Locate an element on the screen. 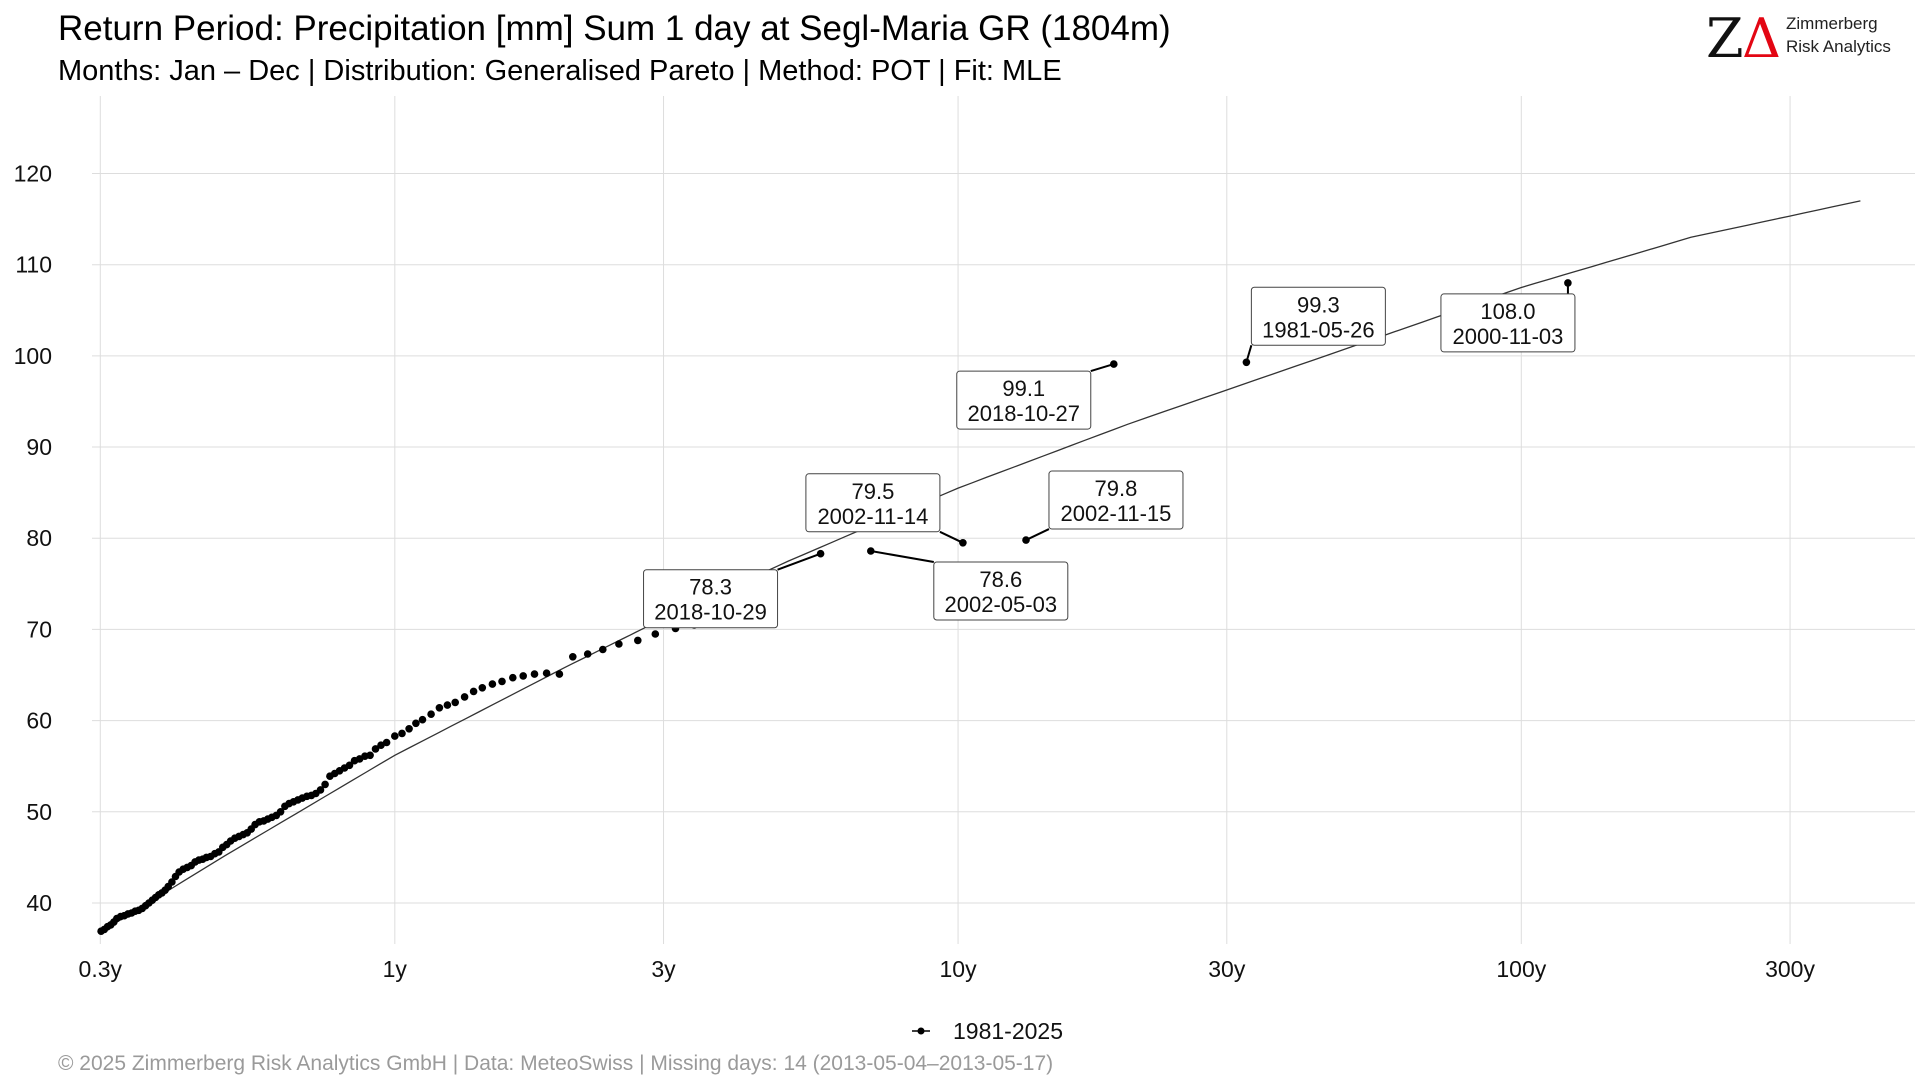 The height and width of the screenshot is (1080, 1920). x-tick-label: 3y is located at coordinates (663, 969).